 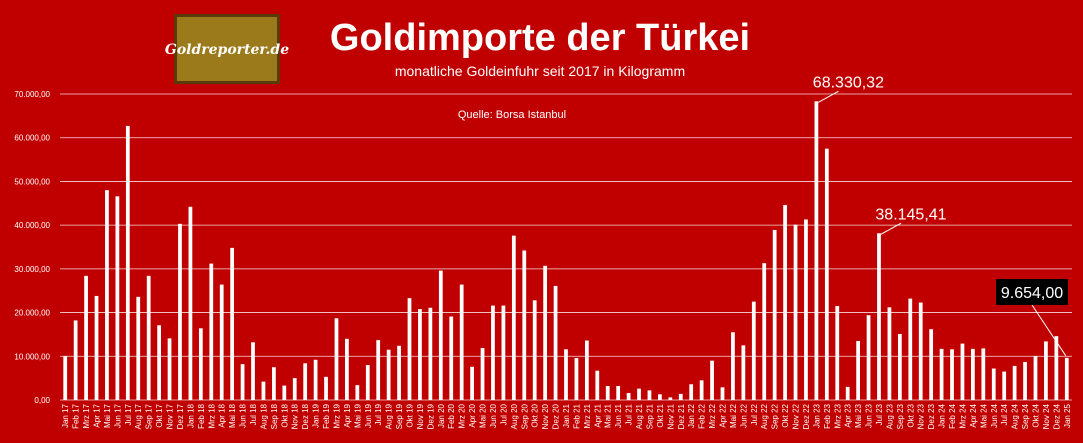 I want to click on x-tick-label: Apr 22, so click(x=722, y=415).